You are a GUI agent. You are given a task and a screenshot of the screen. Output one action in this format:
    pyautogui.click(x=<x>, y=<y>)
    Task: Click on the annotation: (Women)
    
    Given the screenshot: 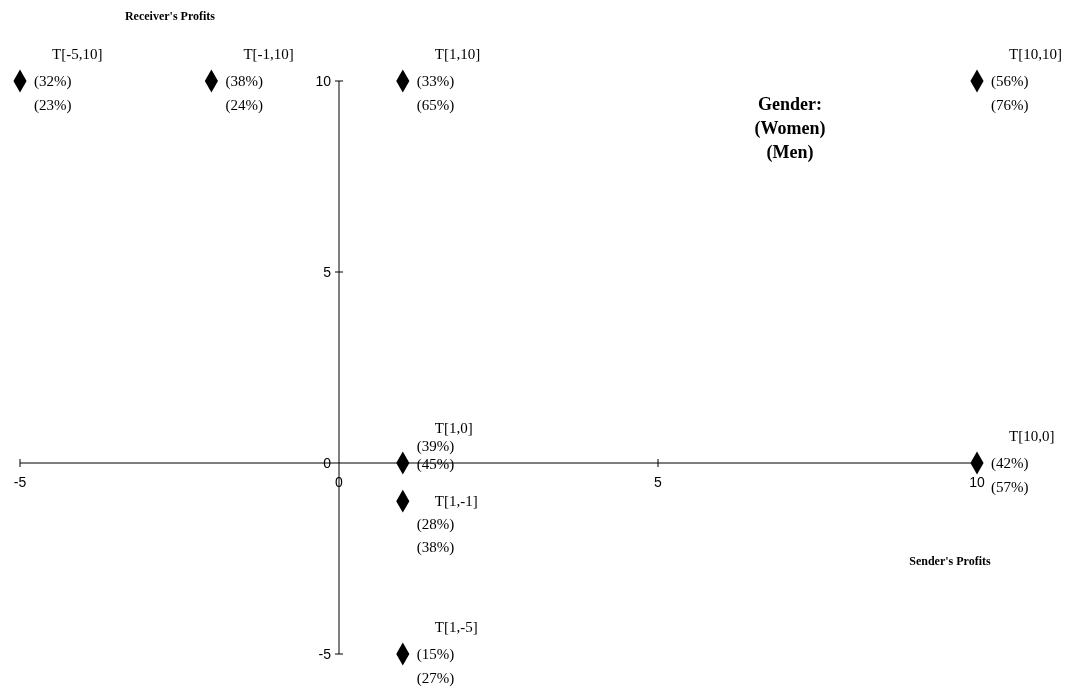 What is the action you would take?
    pyautogui.click(x=790, y=128)
    